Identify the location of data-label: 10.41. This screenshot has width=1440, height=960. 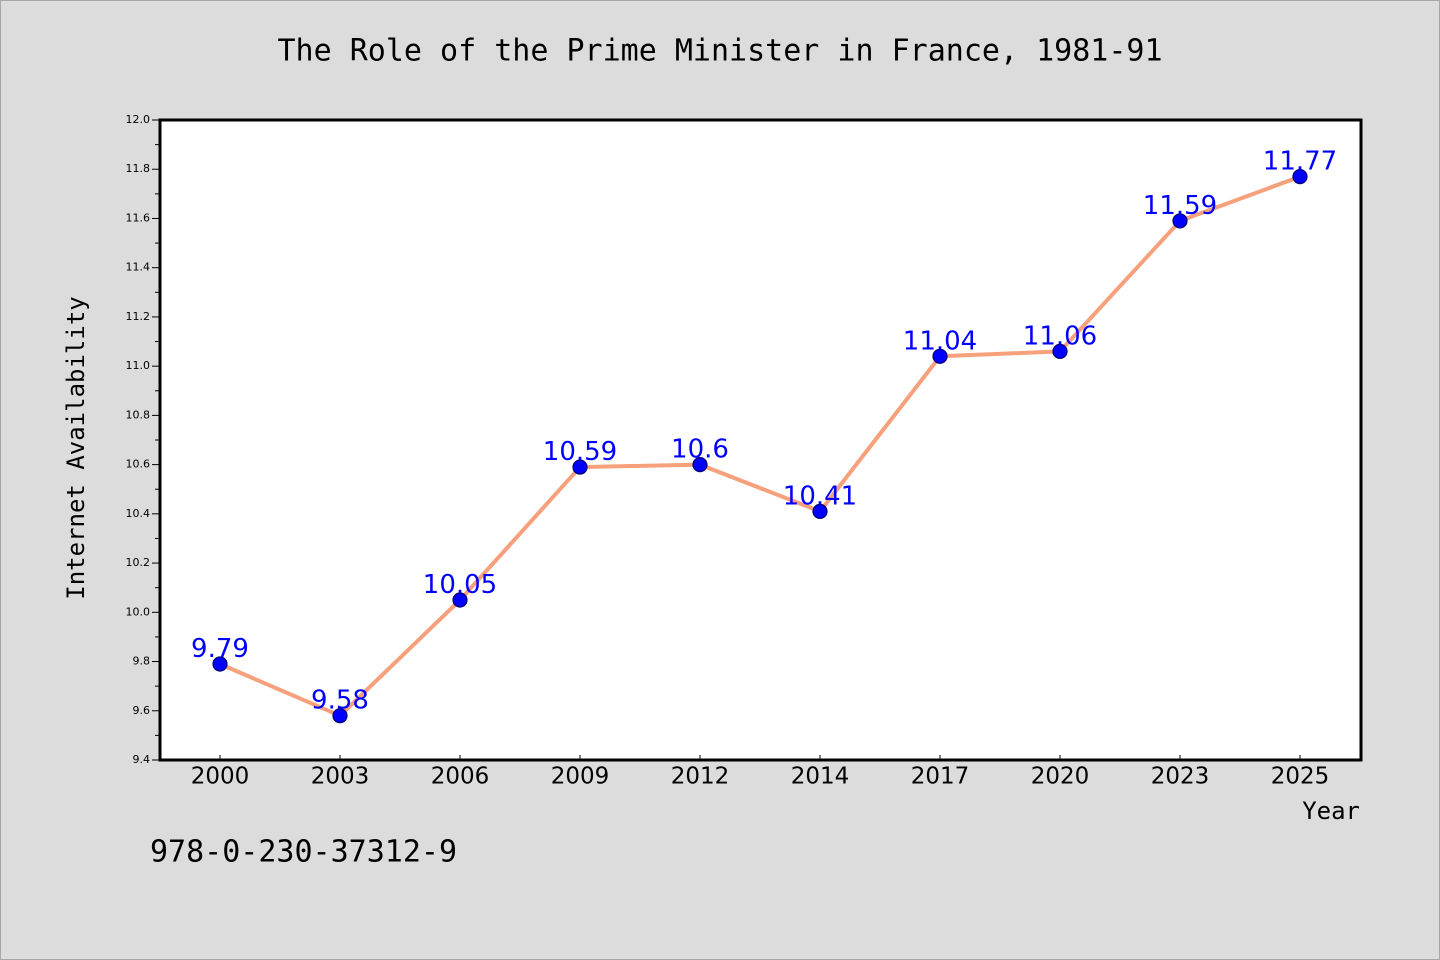
(820, 496).